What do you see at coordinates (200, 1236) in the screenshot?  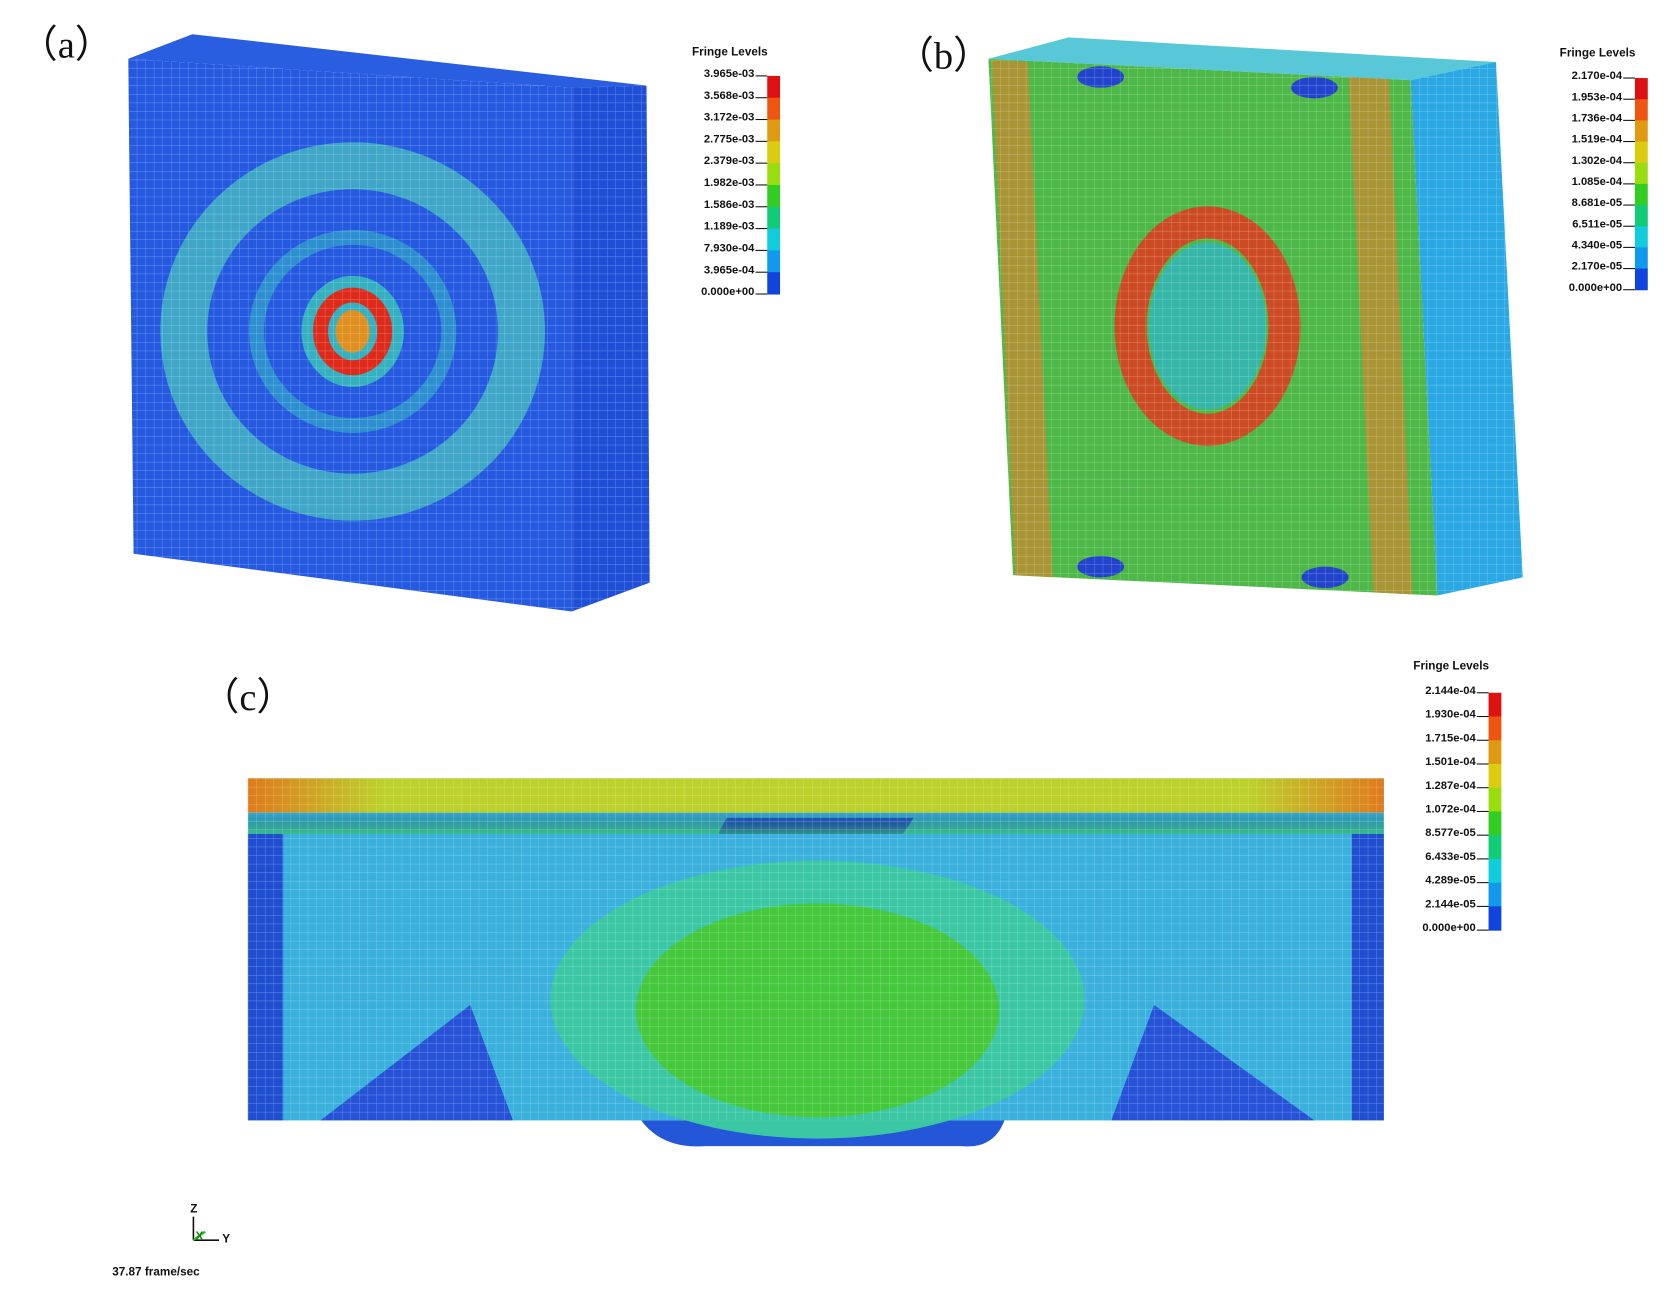 I see `axis-x: X` at bounding box center [200, 1236].